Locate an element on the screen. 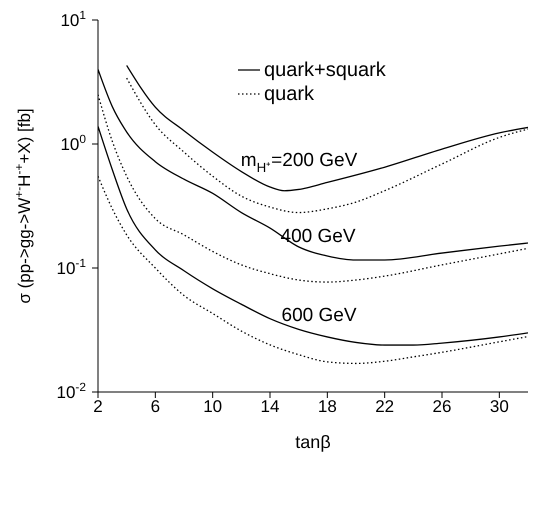 This screenshot has width=536, height=512. legend-label: quark+squark is located at coordinates (325, 70).